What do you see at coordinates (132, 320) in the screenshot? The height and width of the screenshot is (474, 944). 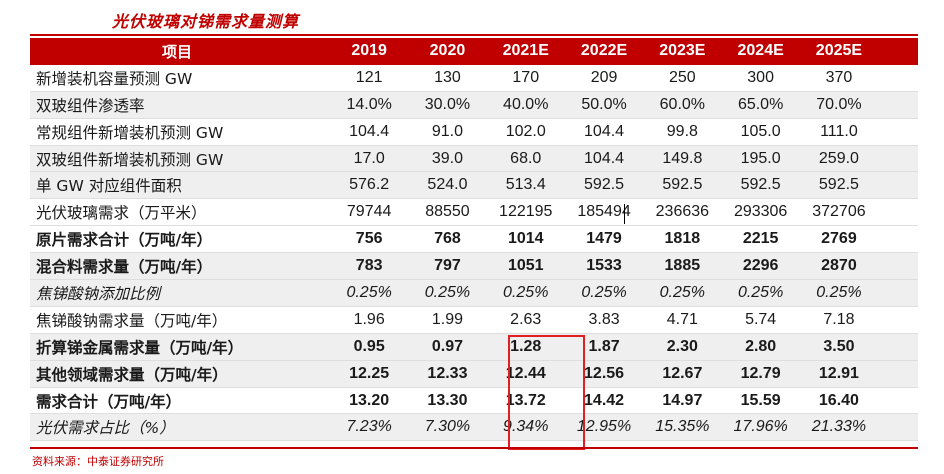 I see `row-label: 焦锑酸钠需求量（万吨/年）` at bounding box center [132, 320].